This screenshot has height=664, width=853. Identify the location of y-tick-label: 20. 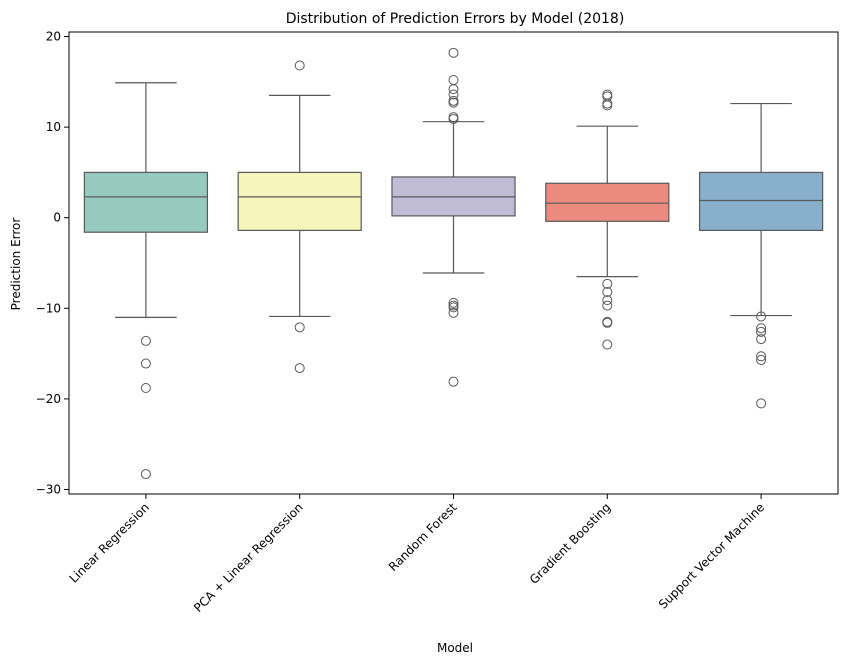
(53, 37).